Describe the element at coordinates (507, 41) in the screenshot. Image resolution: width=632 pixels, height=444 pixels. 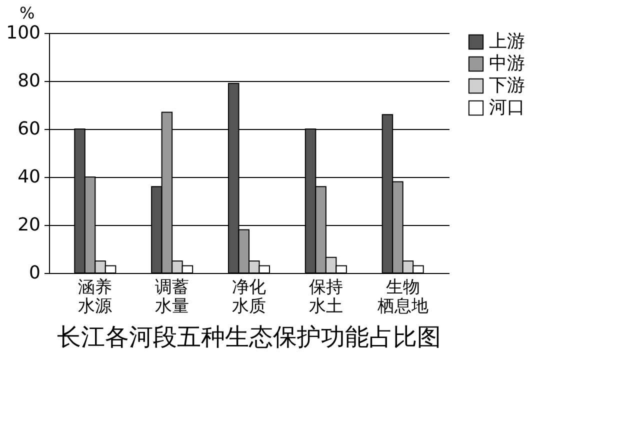
I see `legend-label: 上游` at that location.